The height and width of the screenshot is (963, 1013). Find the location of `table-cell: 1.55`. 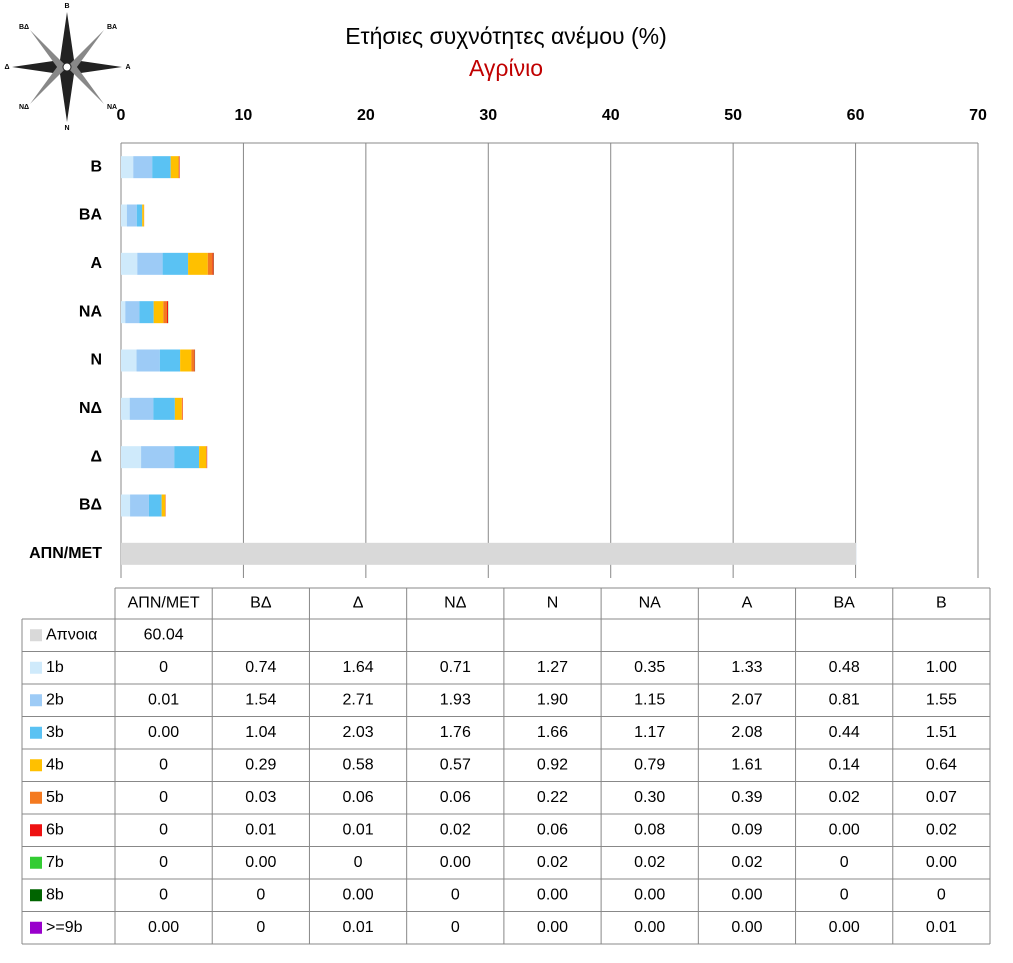

table-cell: 1.55 is located at coordinates (941, 699).